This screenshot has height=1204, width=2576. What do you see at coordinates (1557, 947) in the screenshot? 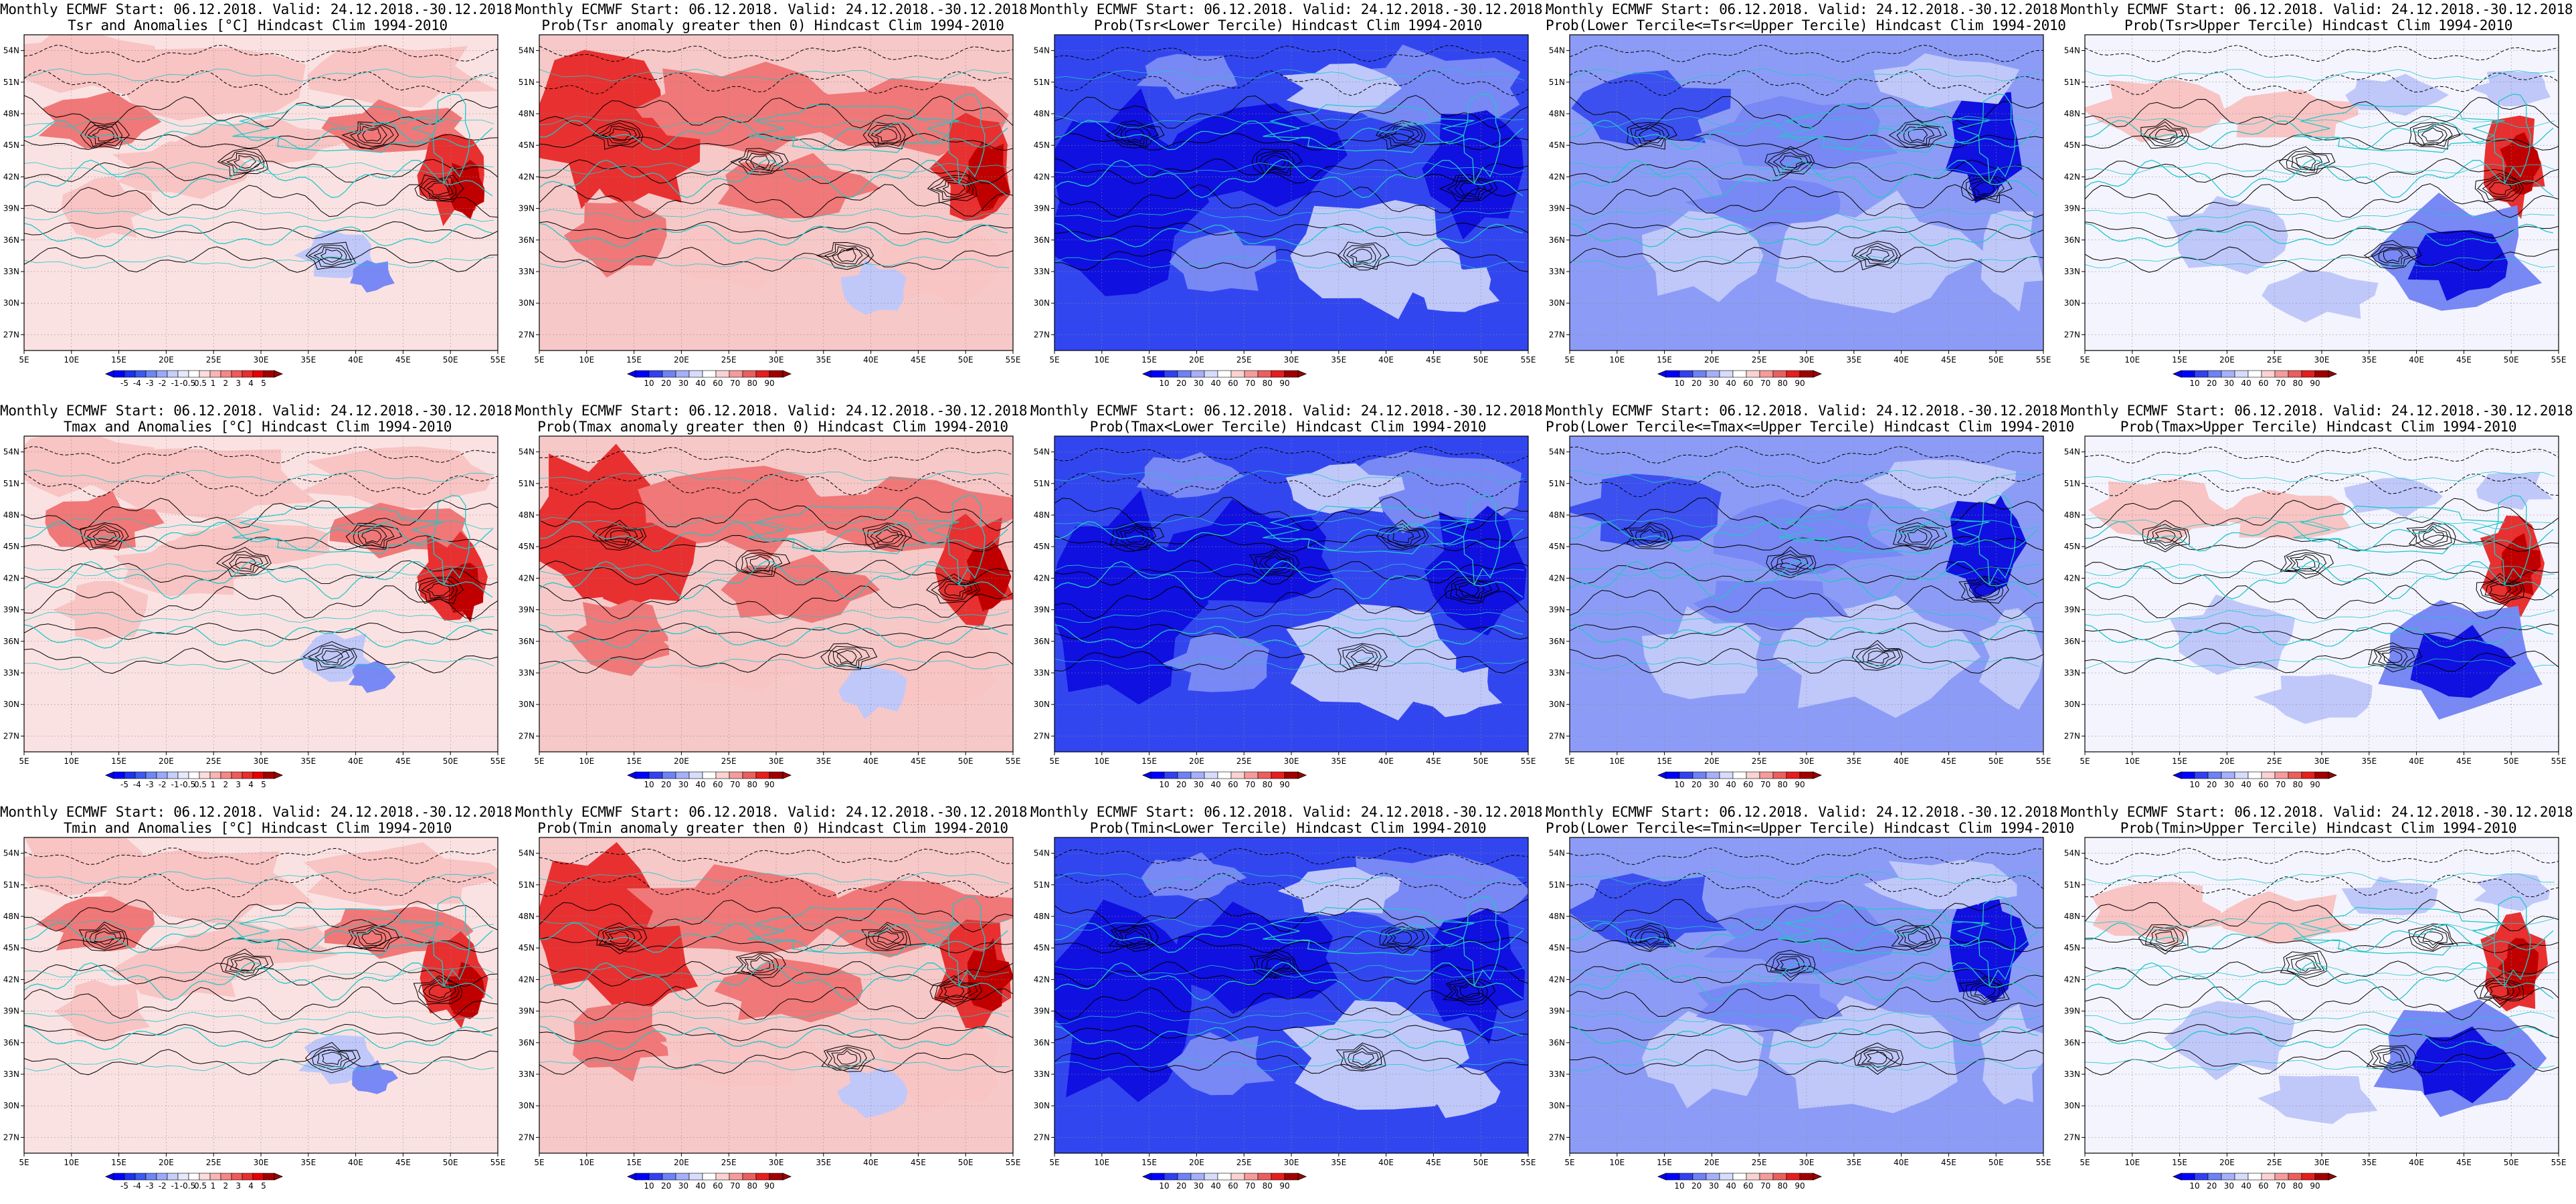
I see `lat-tick-label: 45N` at bounding box center [1557, 947].